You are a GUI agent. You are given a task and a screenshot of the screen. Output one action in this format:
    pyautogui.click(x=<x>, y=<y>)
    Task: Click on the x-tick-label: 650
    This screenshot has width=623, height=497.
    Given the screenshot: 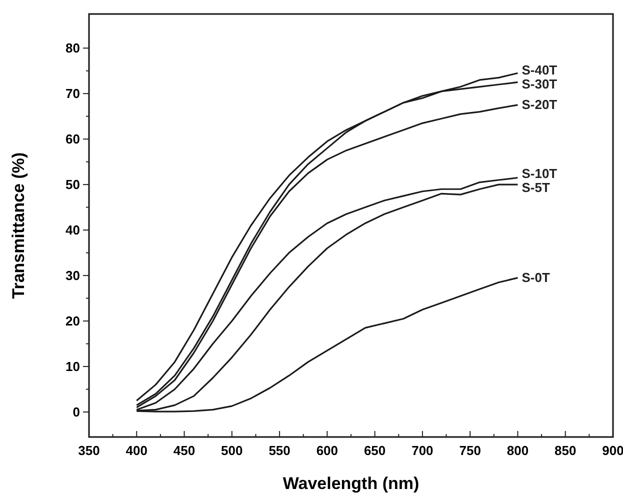 What is the action you would take?
    pyautogui.click(x=375, y=450)
    